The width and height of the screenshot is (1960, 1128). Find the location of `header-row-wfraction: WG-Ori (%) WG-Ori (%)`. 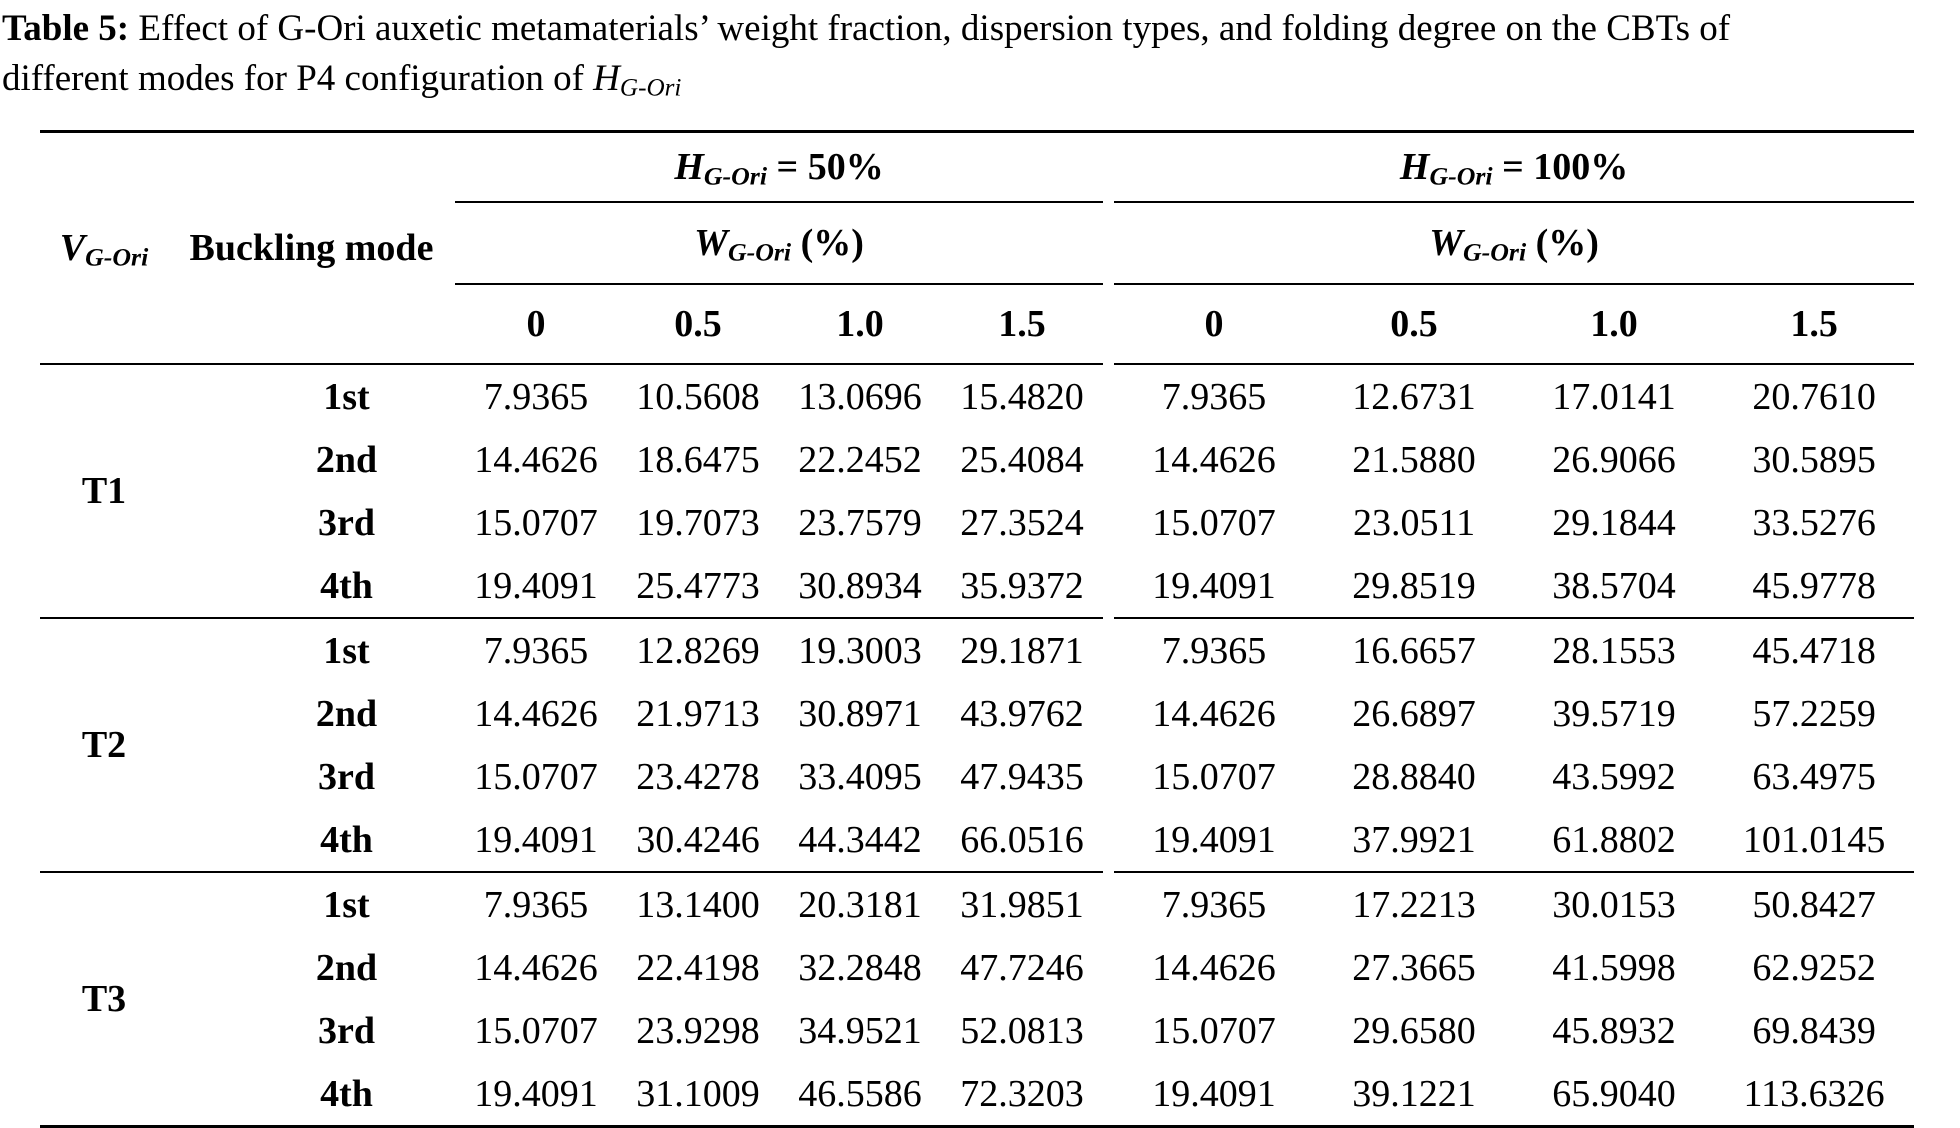

header-row-wfraction: WG-Ori (%) WG-Ori (%) is located at coordinates (977, 243).